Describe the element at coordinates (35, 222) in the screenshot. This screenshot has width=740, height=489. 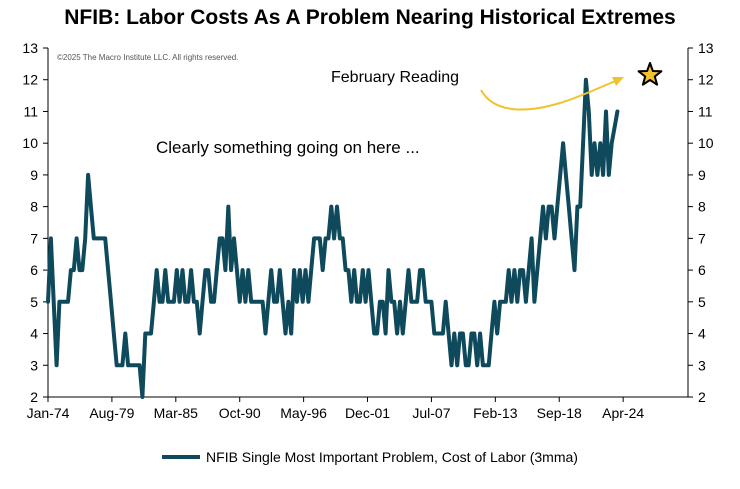
I see `left-axis-ticks: 2 3 4 5 6 7 8 9 10 11 12 13` at that location.